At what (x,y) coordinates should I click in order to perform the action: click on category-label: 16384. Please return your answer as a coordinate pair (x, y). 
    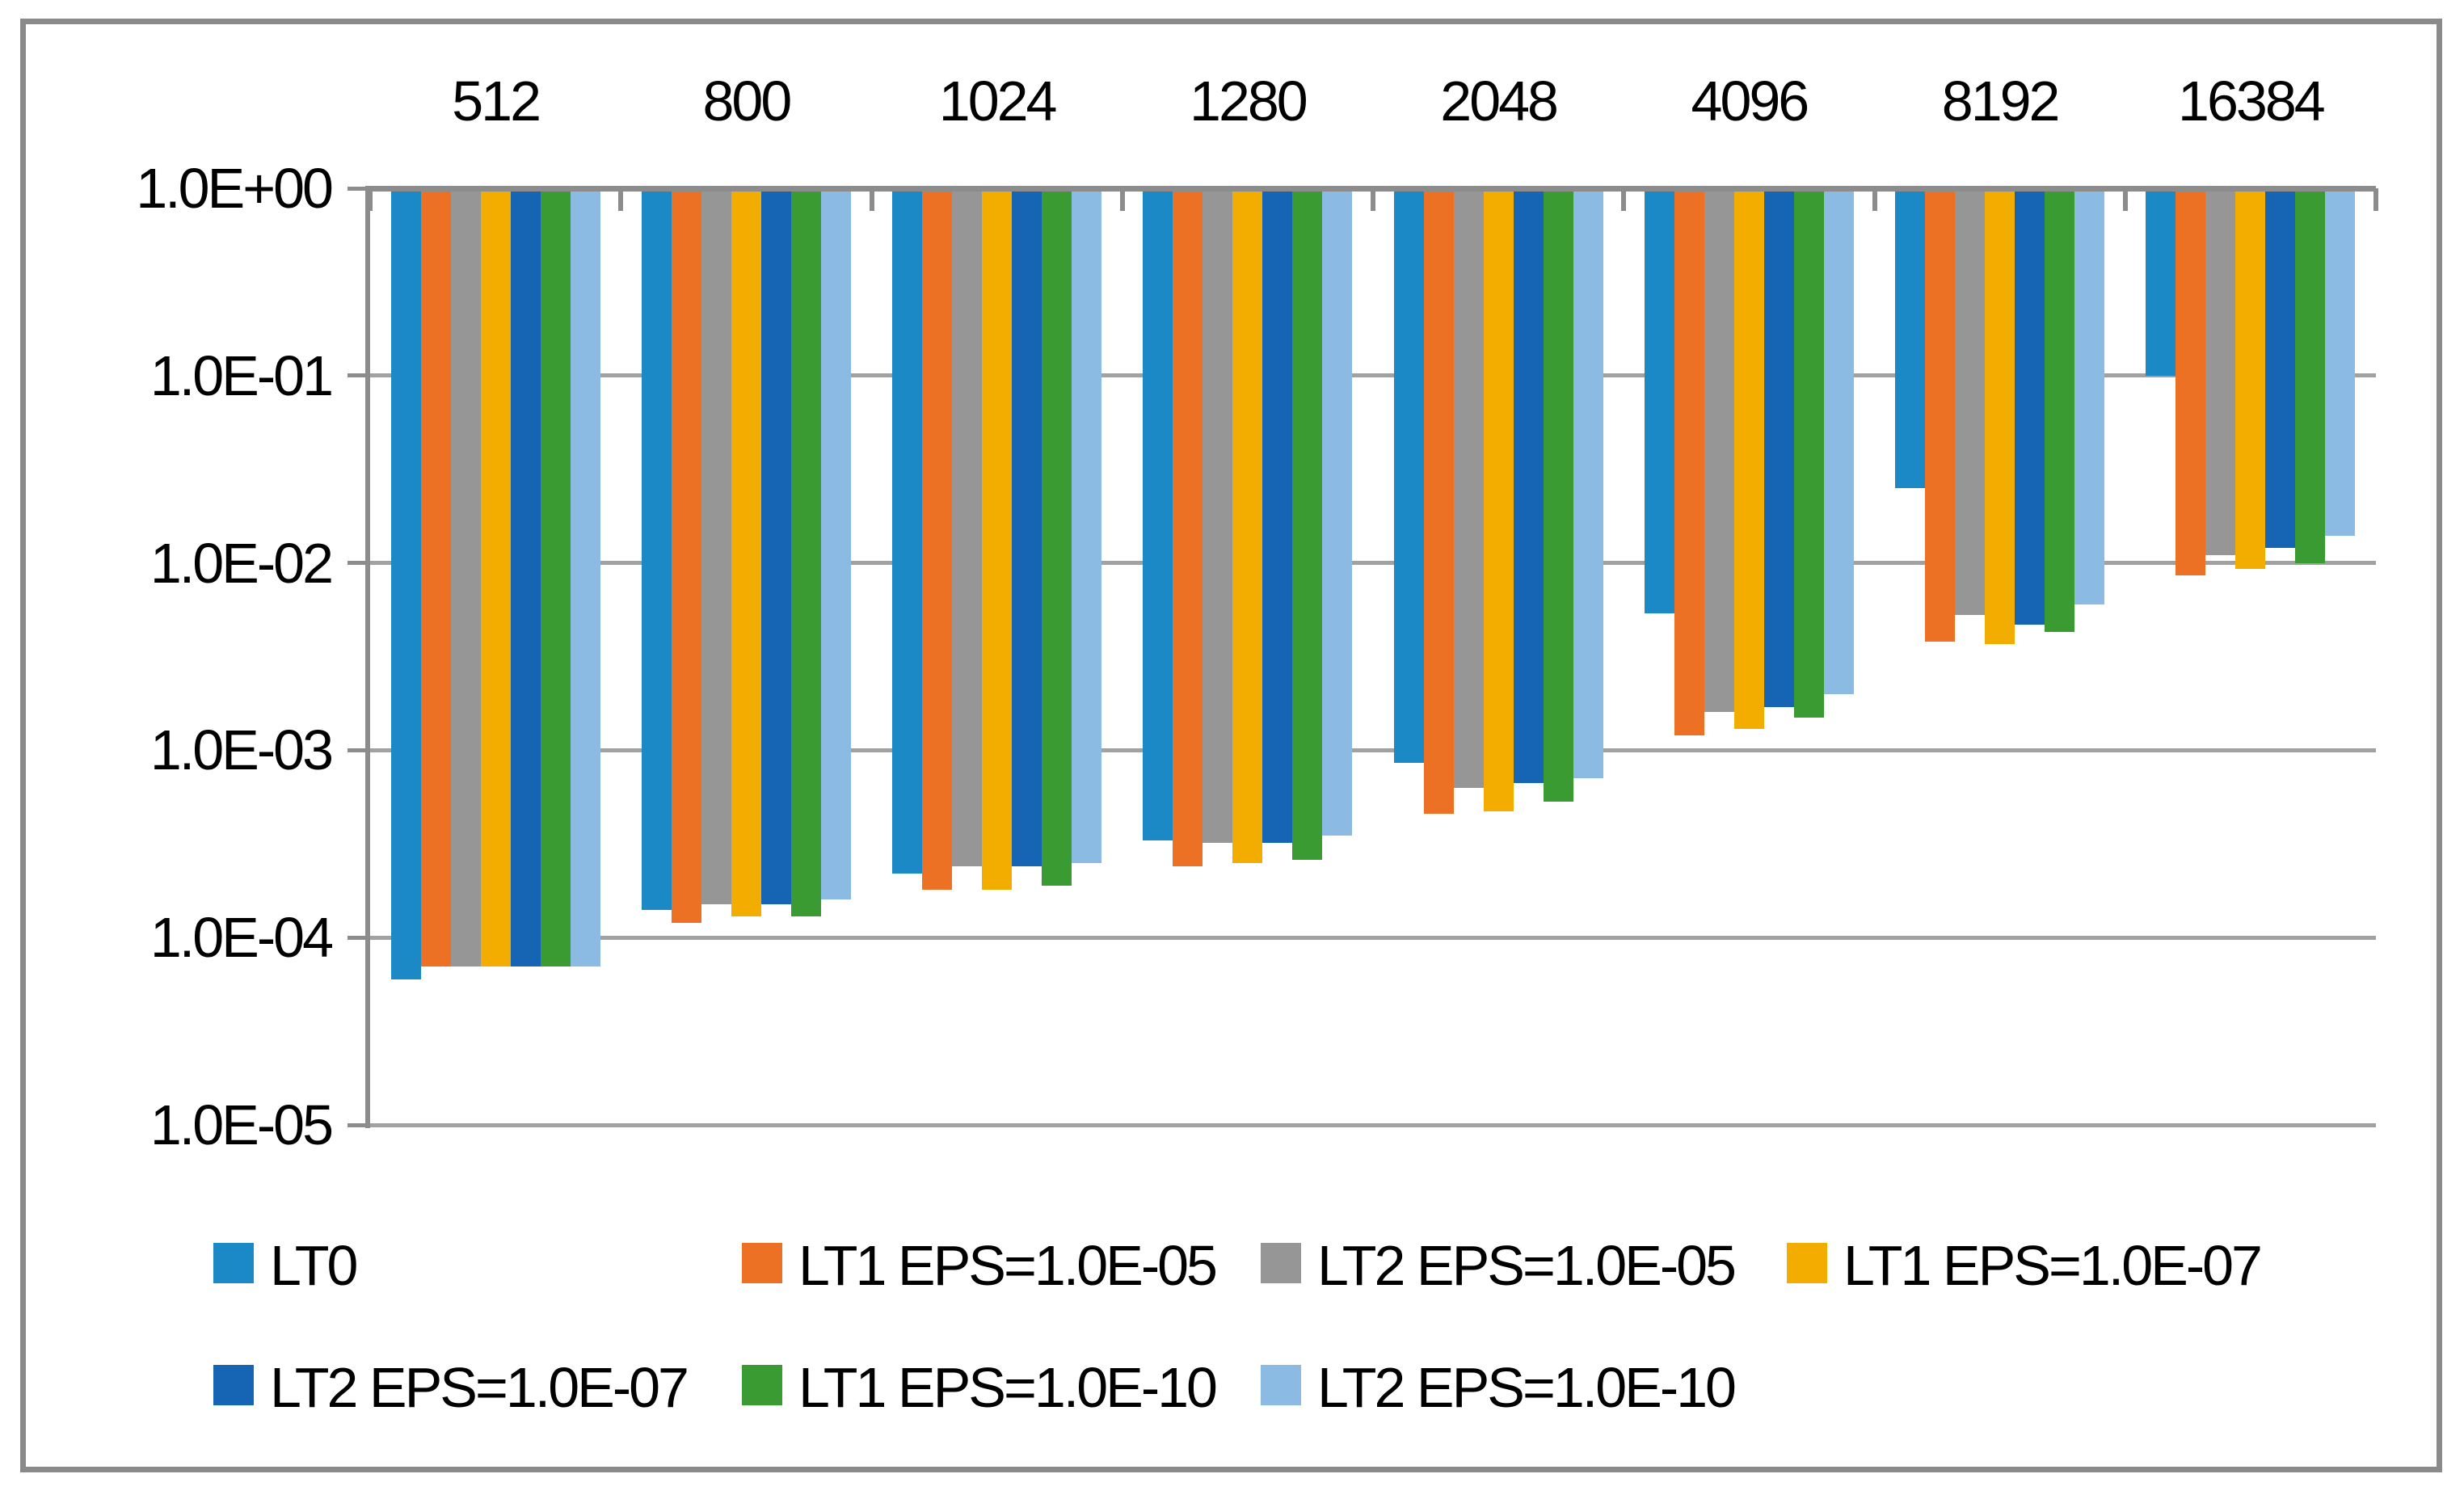
    Looking at the image, I should click on (2252, 101).